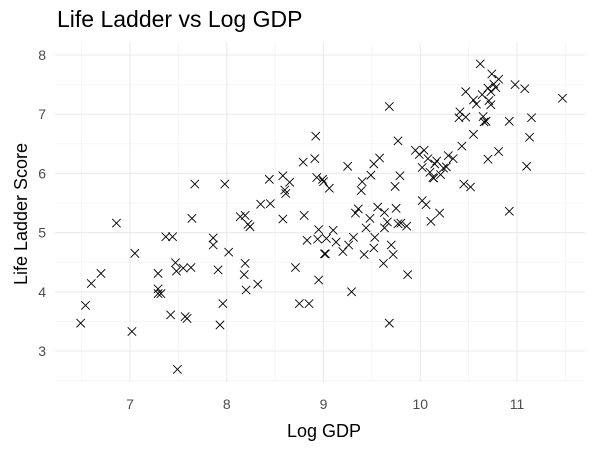 The width and height of the screenshot is (600, 450). I want to click on y-tick-label: 3, so click(42, 351).